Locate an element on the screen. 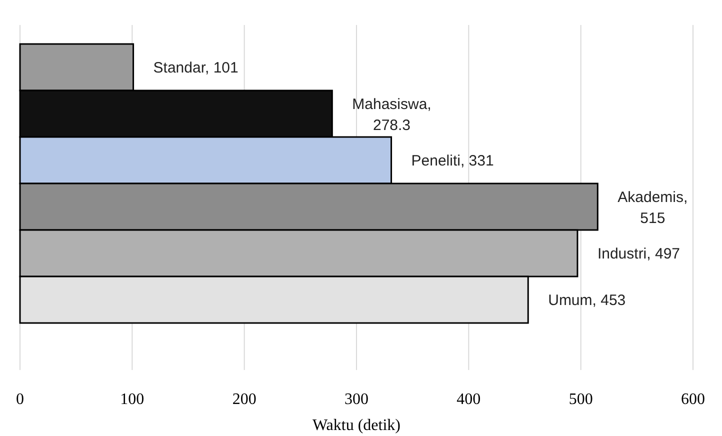 This screenshot has width=722, height=436. data-label: Akademis, 515 is located at coordinates (653, 207).